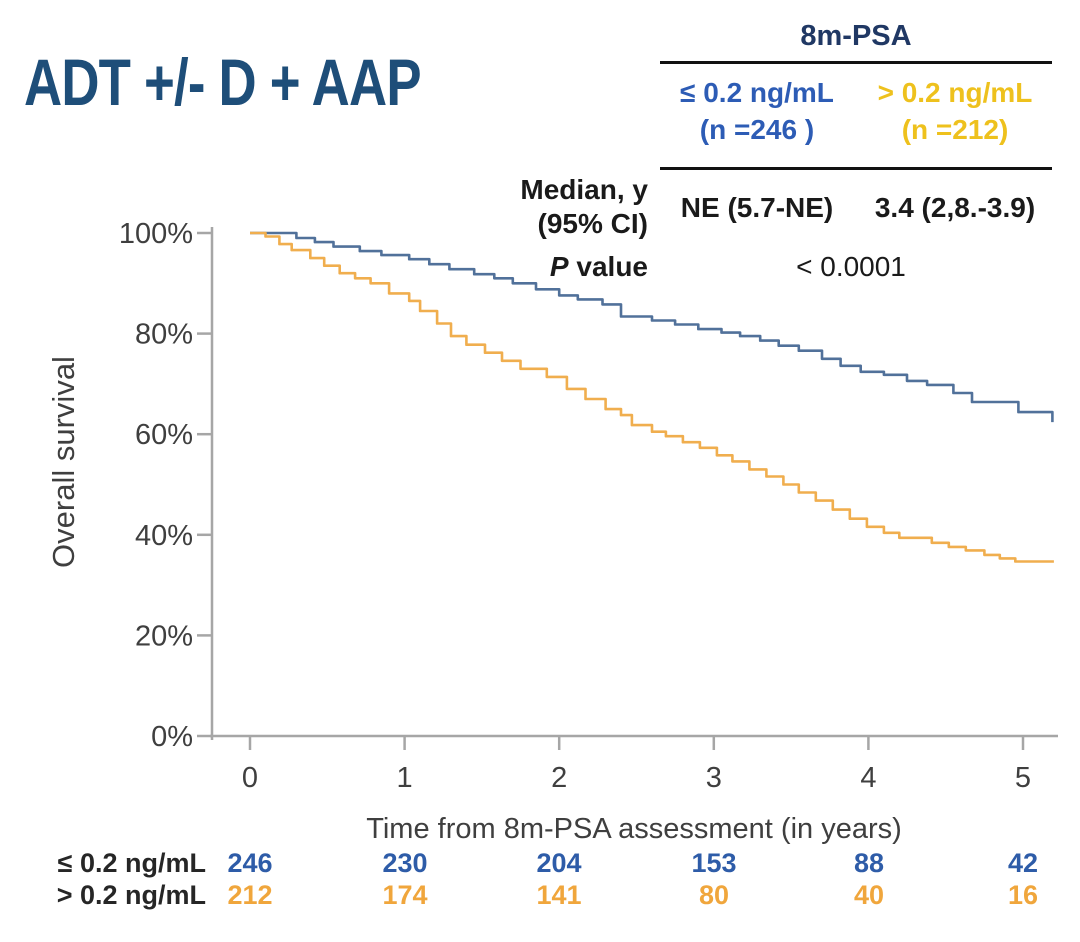 This screenshot has width=1080, height=942. I want to click on risk-row1-label: ≤ 0.2 ng/mL, so click(131, 863).